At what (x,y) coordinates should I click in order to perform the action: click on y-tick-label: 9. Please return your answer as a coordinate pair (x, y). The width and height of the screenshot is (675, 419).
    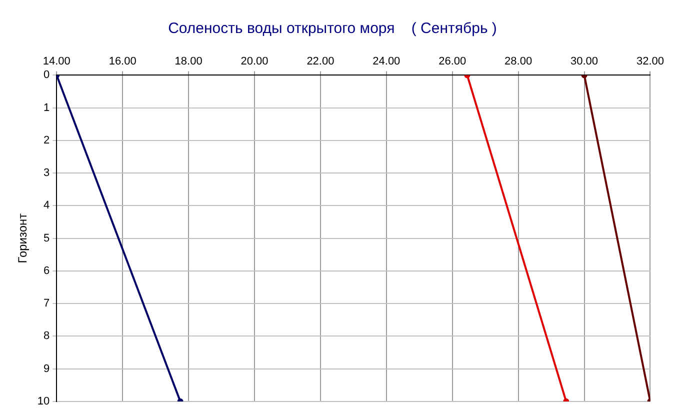
    Looking at the image, I should click on (47, 368).